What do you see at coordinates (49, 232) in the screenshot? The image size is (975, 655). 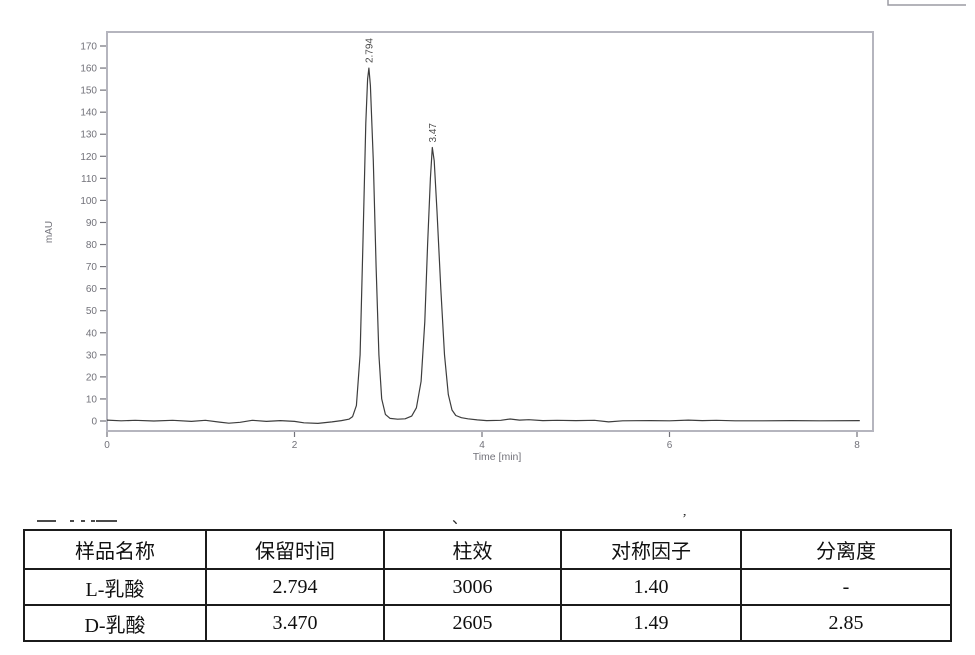 I see `y-axis-title: mAU` at bounding box center [49, 232].